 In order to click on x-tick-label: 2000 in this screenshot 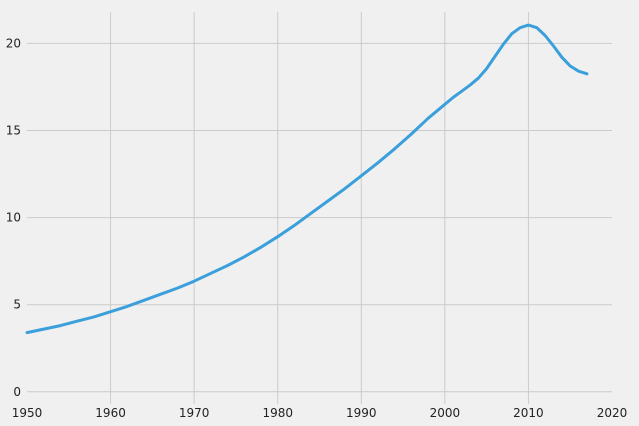, I will do `click(445, 413)`.